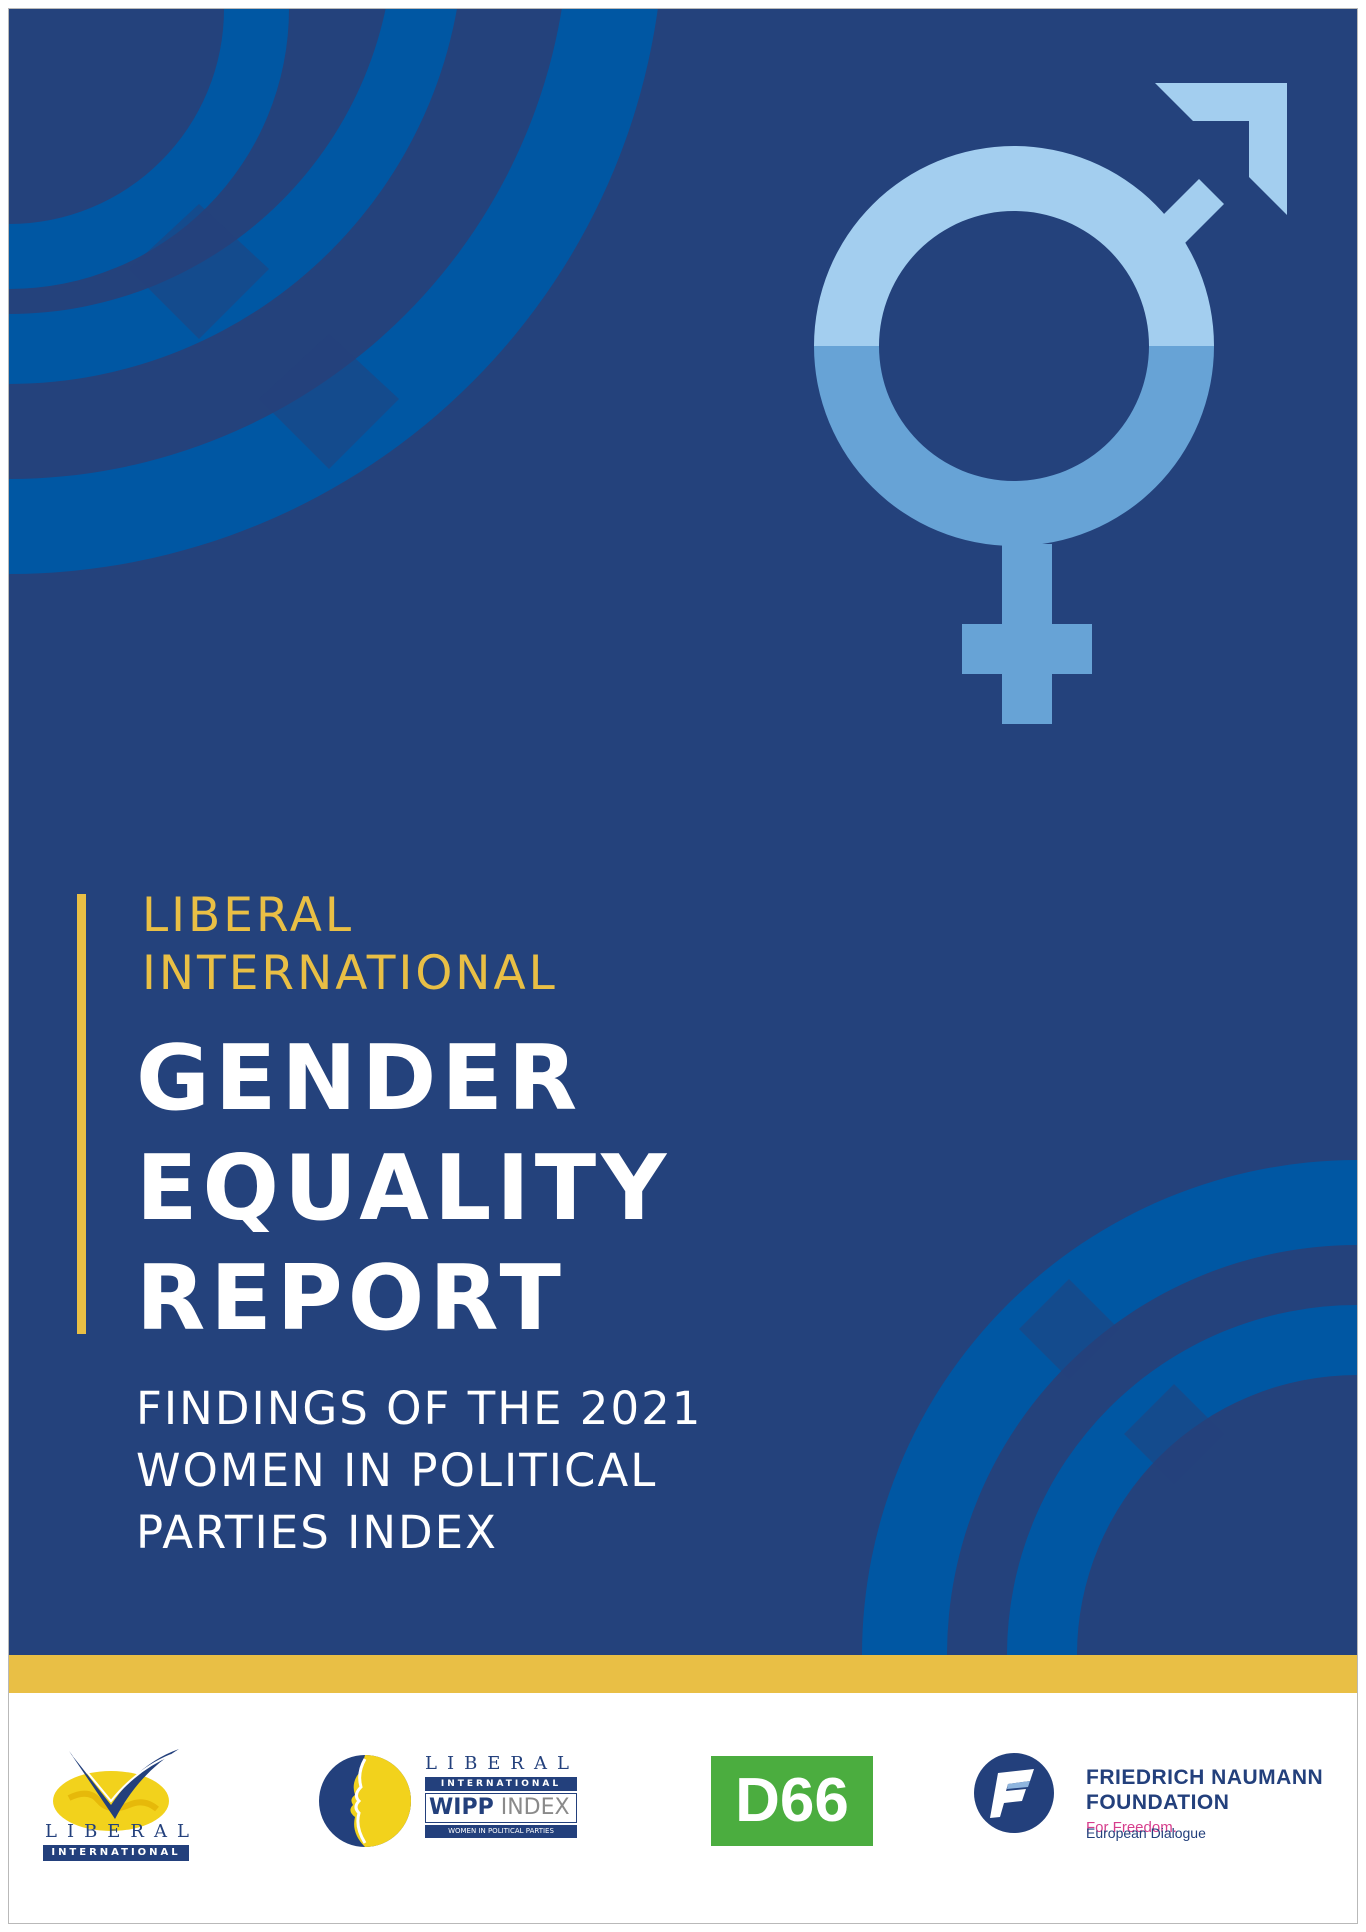 This screenshot has width=1366, height=1932. What do you see at coordinates (1131, 1827) in the screenshot?
I see `fnf-tagline: For Freedom.` at bounding box center [1131, 1827].